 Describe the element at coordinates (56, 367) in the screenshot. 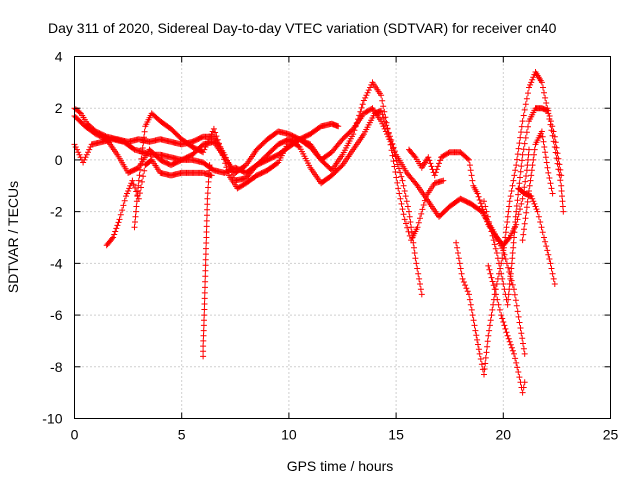

I see `y-tick-label: -8` at that location.